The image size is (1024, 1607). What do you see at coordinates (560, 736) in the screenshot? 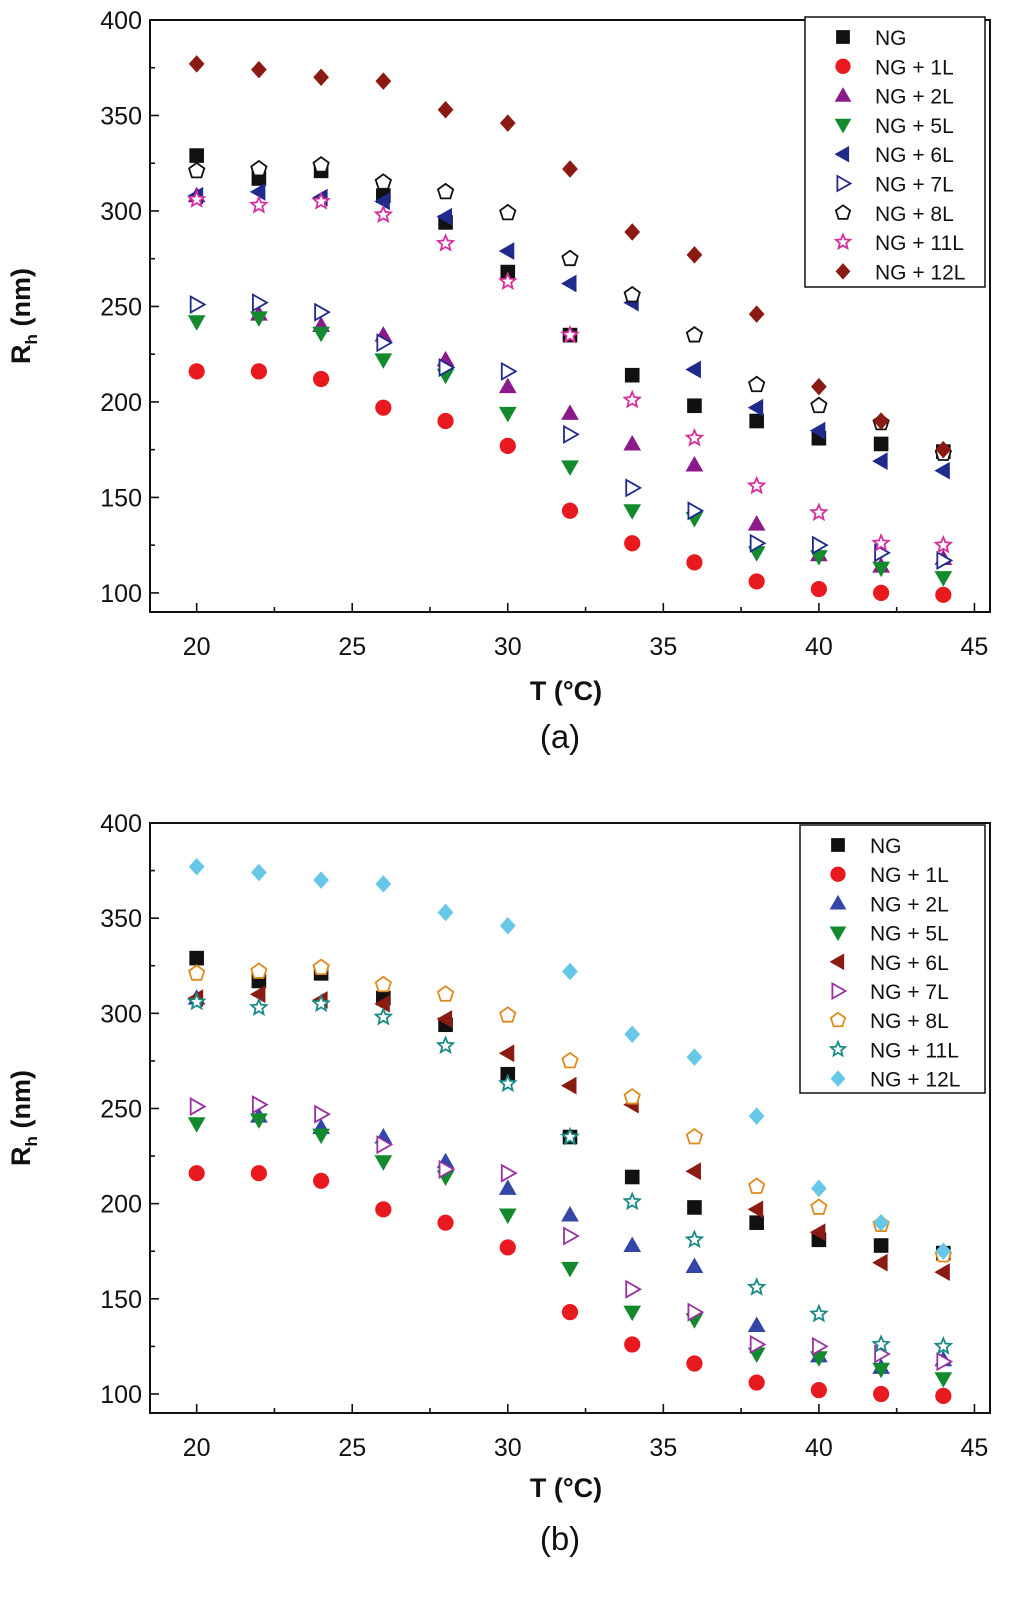
I see `panel-label: (a)` at bounding box center [560, 736].